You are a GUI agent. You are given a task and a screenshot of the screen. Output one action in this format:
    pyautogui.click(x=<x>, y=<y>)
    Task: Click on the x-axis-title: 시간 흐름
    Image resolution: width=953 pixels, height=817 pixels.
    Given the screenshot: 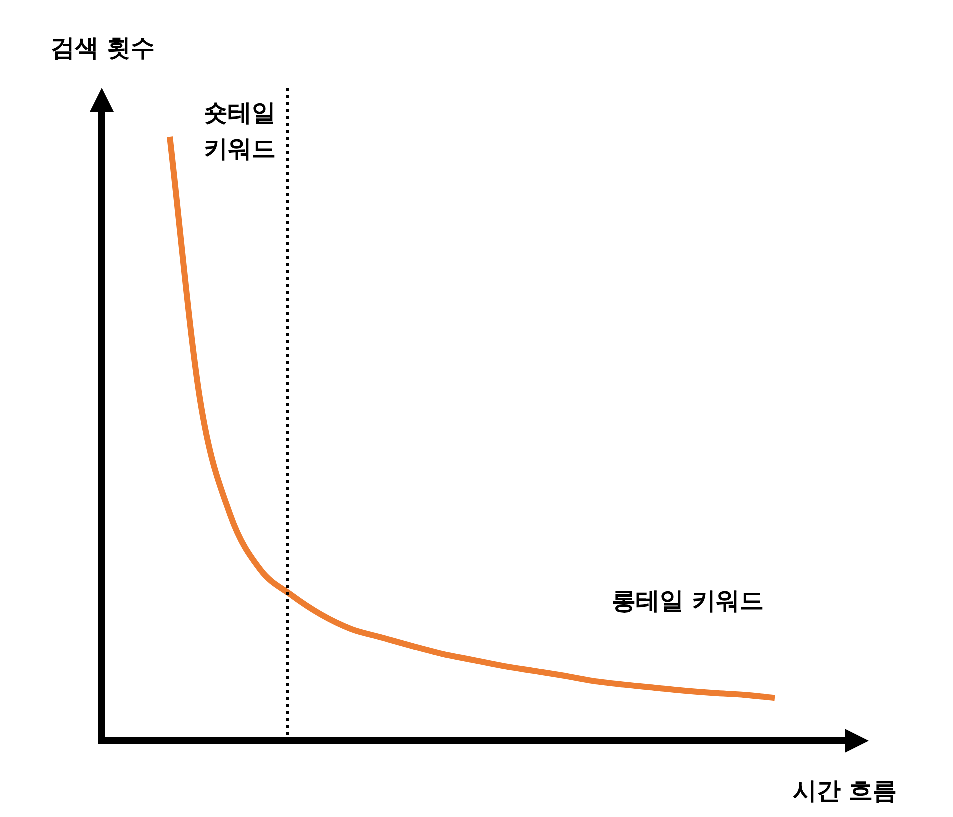 What is the action you would take?
    pyautogui.click(x=845, y=791)
    